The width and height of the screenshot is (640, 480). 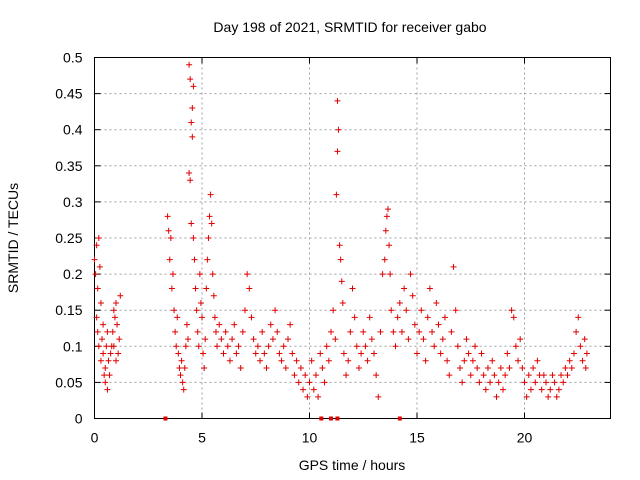 What do you see at coordinates (68, 238) in the screenshot?
I see `y-tick-label: 0.25` at bounding box center [68, 238].